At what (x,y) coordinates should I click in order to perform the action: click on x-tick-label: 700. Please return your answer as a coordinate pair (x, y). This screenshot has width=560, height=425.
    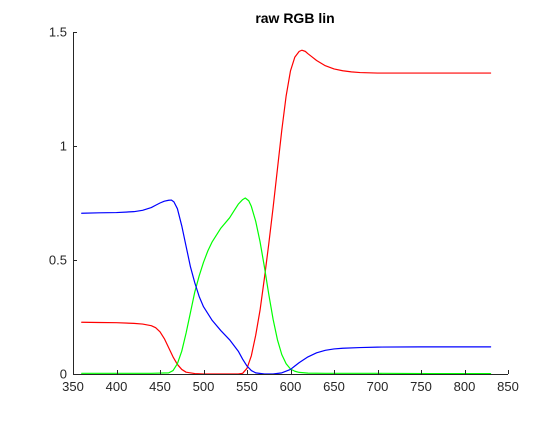
    Looking at the image, I should click on (378, 386).